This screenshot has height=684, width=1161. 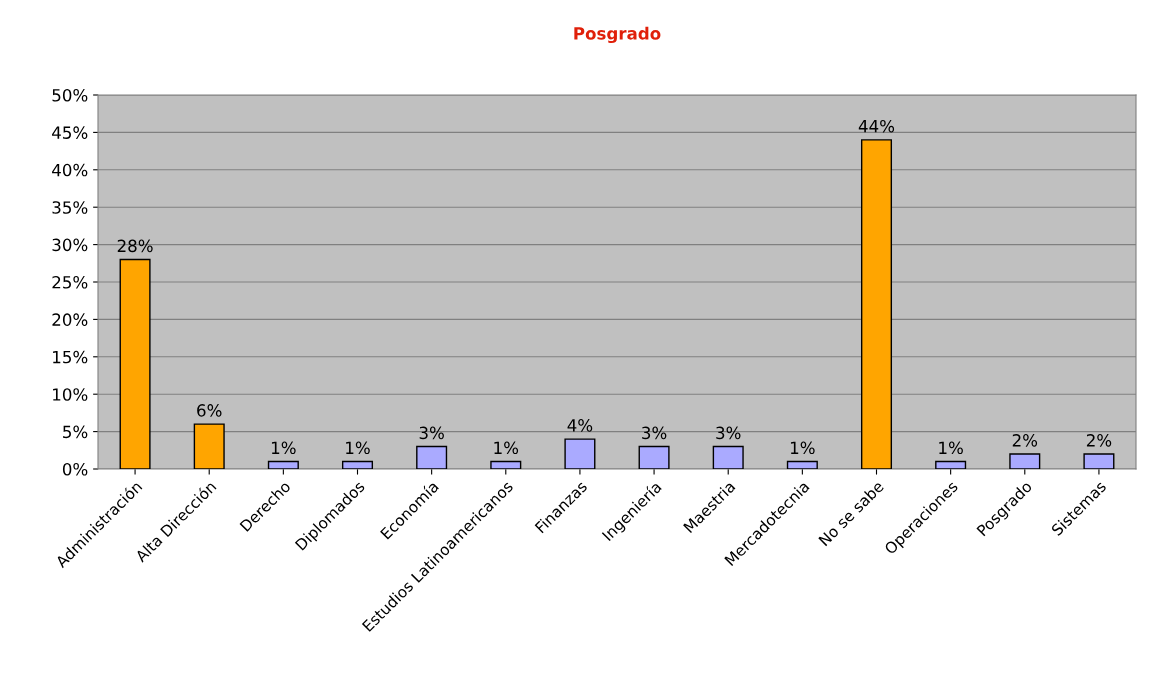 I want to click on data-label: 4%, so click(x=580, y=425).